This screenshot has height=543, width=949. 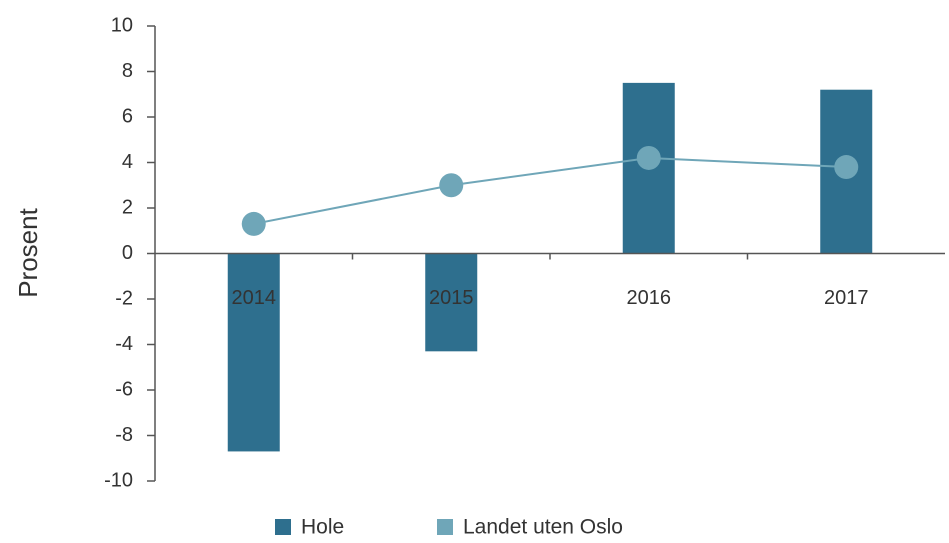 What do you see at coordinates (127, 162) in the screenshot?
I see `y-tick-label: 4` at bounding box center [127, 162].